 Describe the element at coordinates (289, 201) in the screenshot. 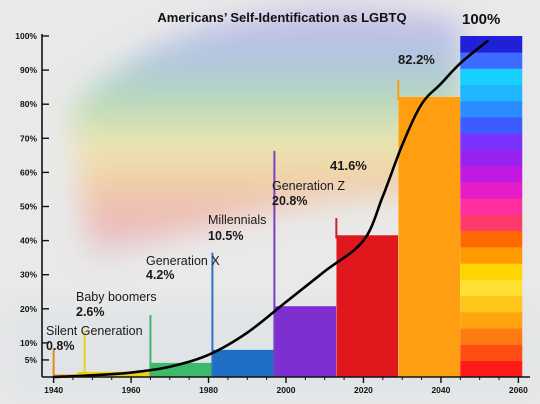

I see `generation-value-label: 20.8%` at that location.